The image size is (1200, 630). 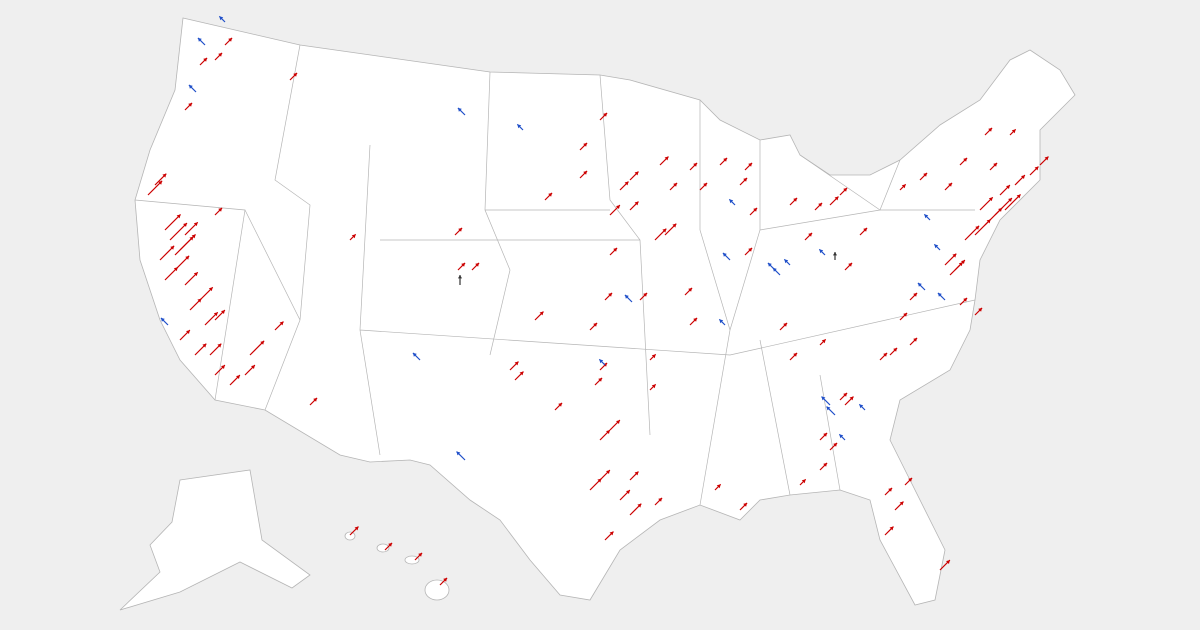 What do you see at coordinates (215, 540) in the screenshot?
I see `alaska` at bounding box center [215, 540].